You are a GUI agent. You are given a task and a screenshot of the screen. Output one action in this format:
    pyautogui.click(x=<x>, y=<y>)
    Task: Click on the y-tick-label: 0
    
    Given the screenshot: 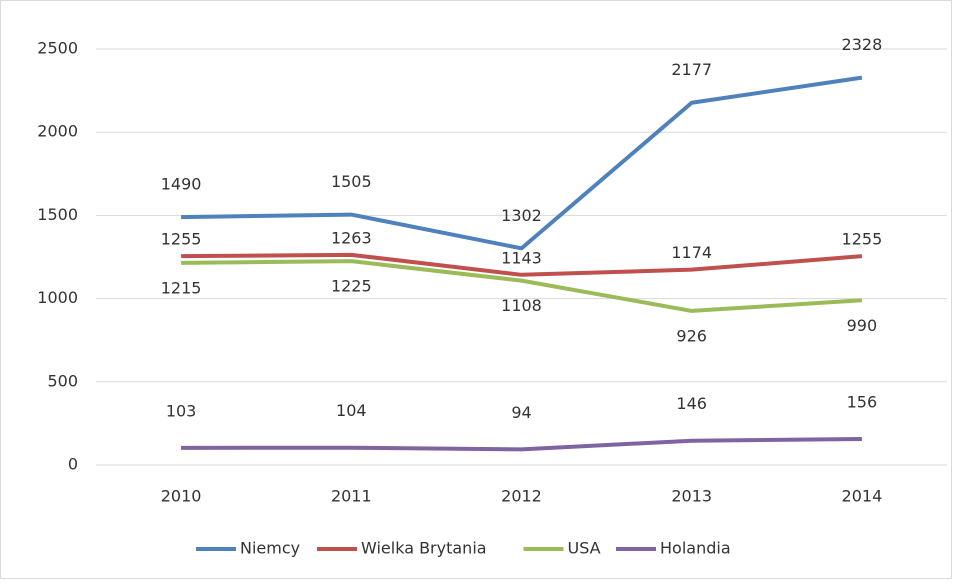 What is the action you would take?
    pyautogui.click(x=73, y=464)
    